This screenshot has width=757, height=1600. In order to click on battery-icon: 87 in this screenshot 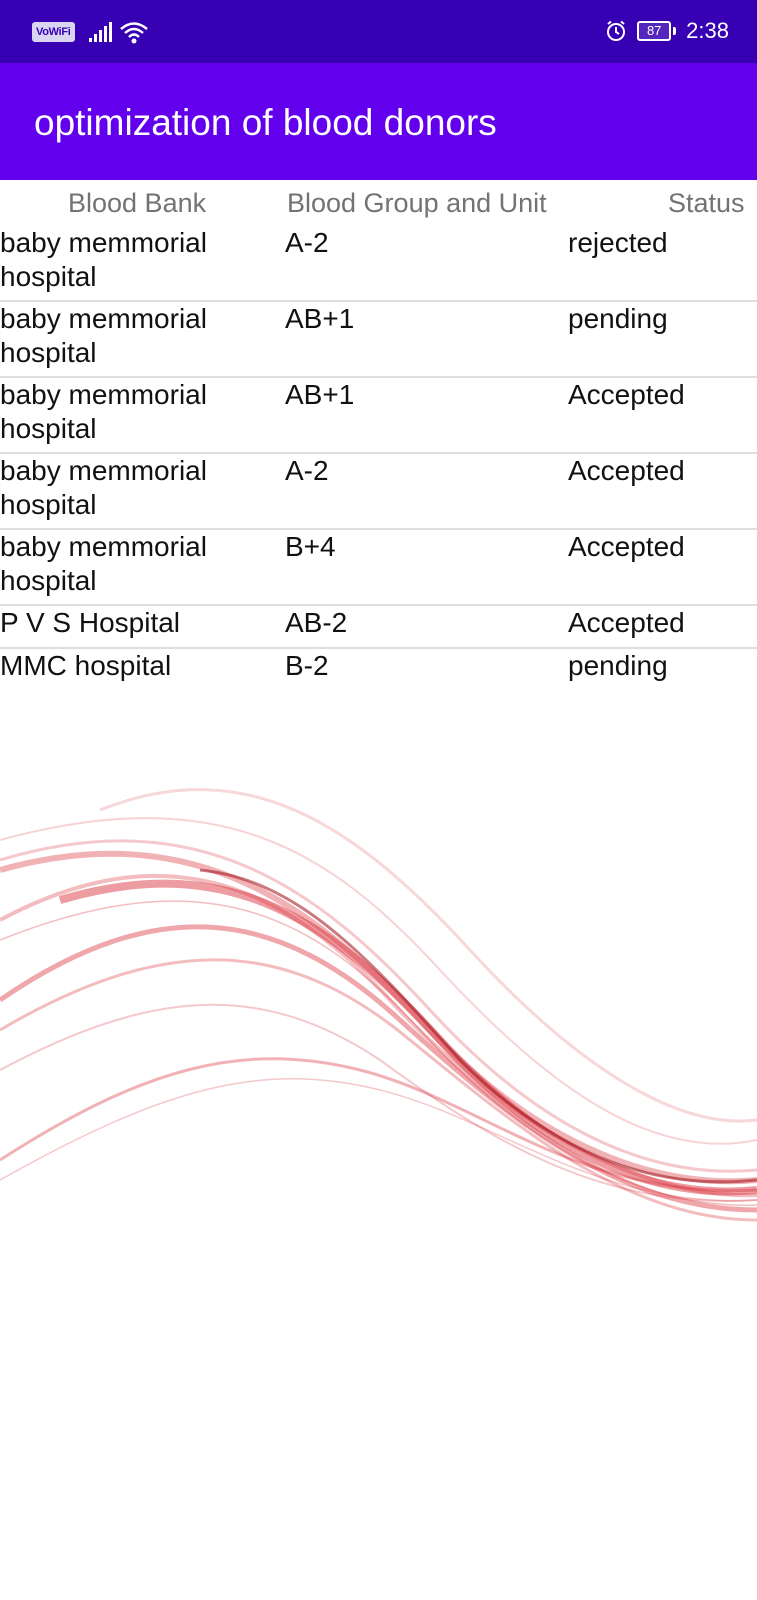, I will do `click(657, 31)`.